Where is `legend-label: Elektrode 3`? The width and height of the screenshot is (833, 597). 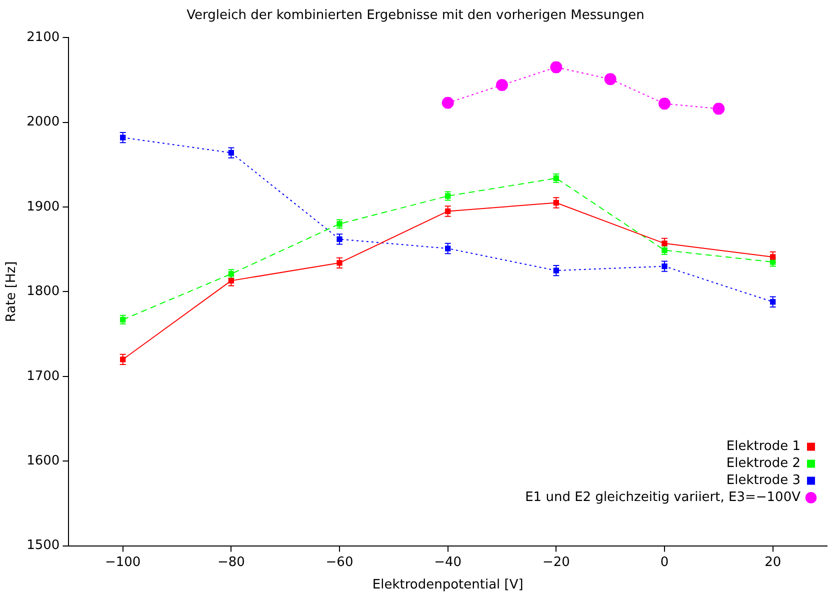 legend-label: Elektrode 3 is located at coordinates (763, 480).